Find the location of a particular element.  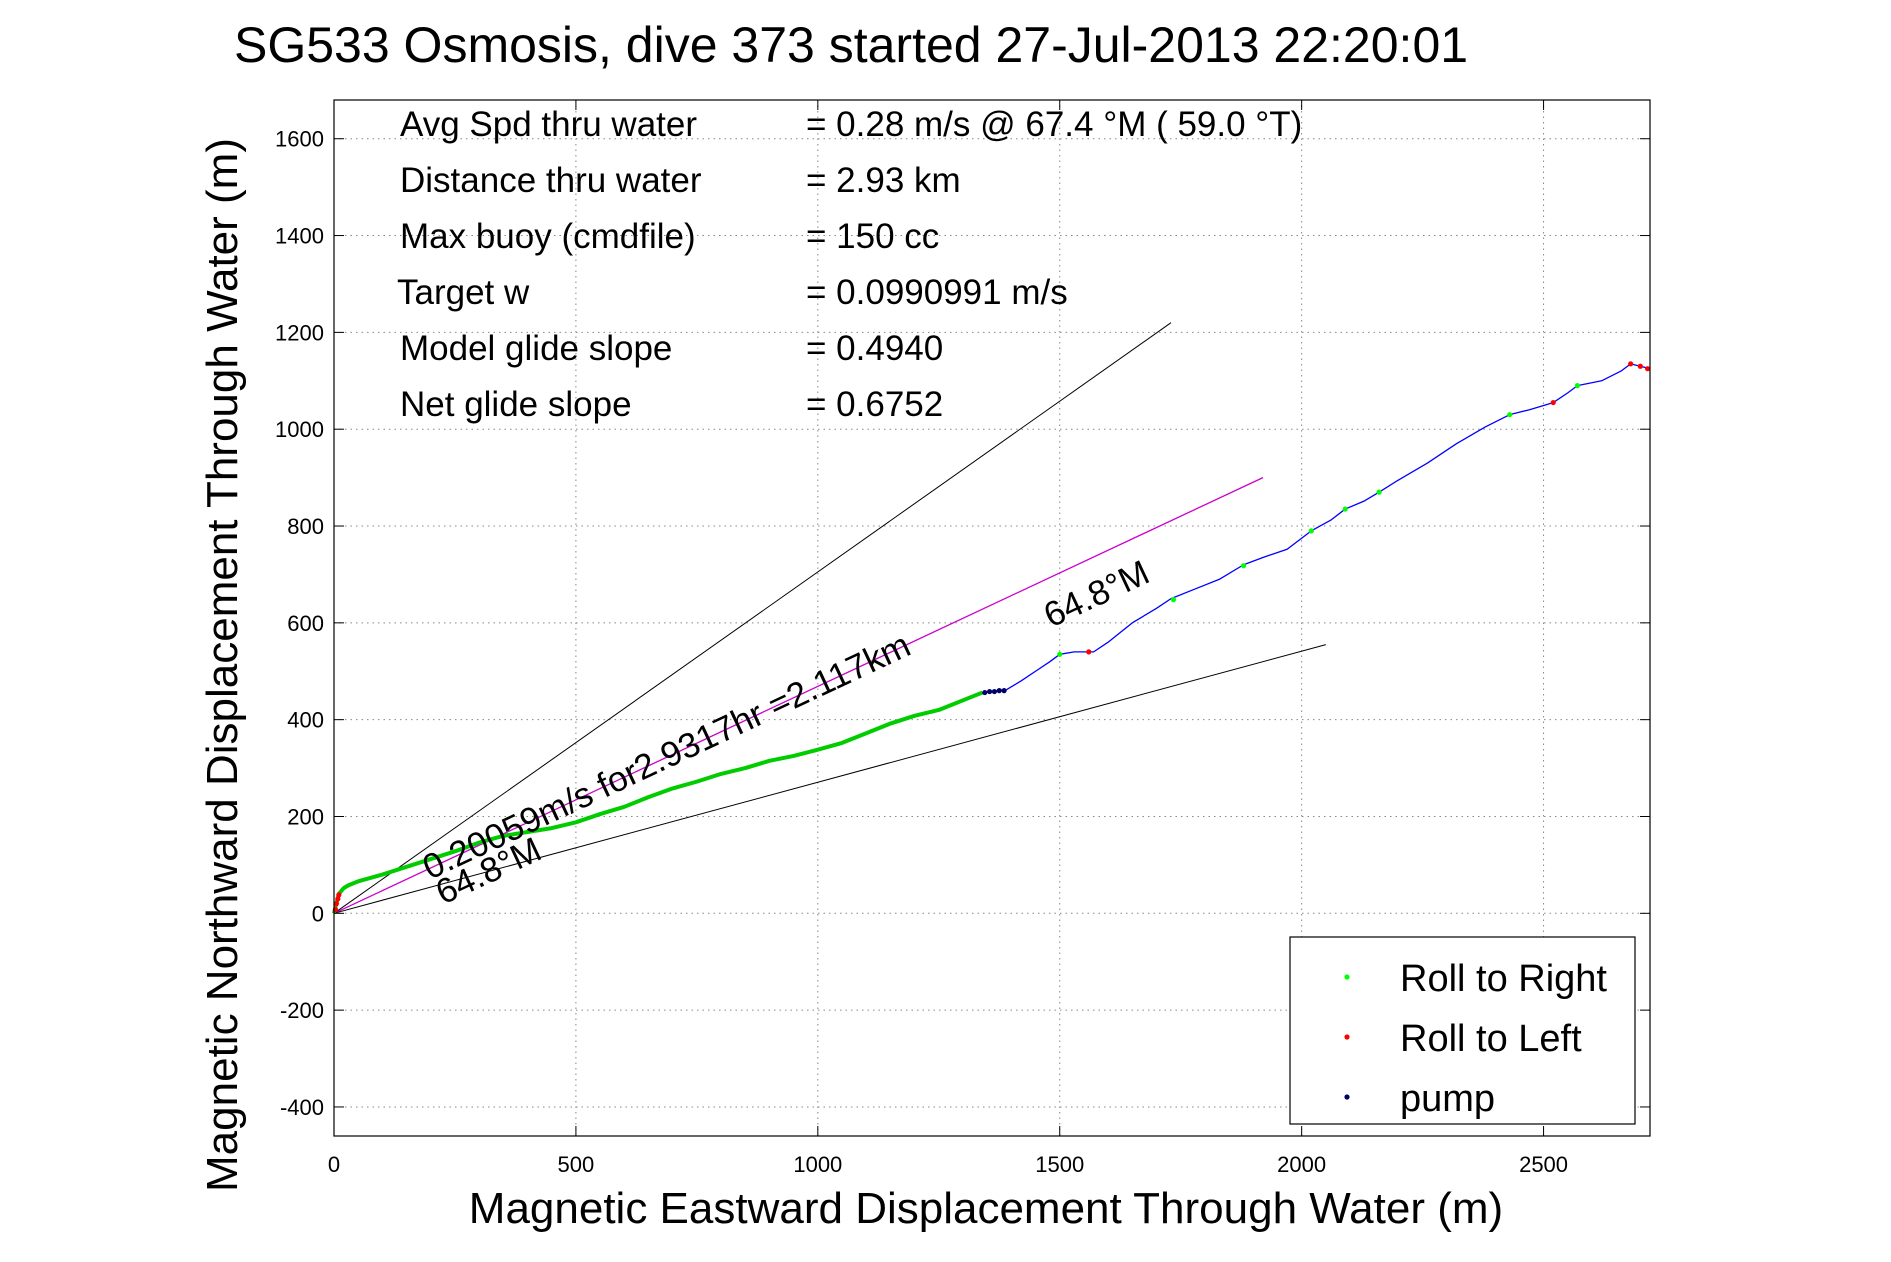

y-tick-label: -400 is located at coordinates (302, 1107).